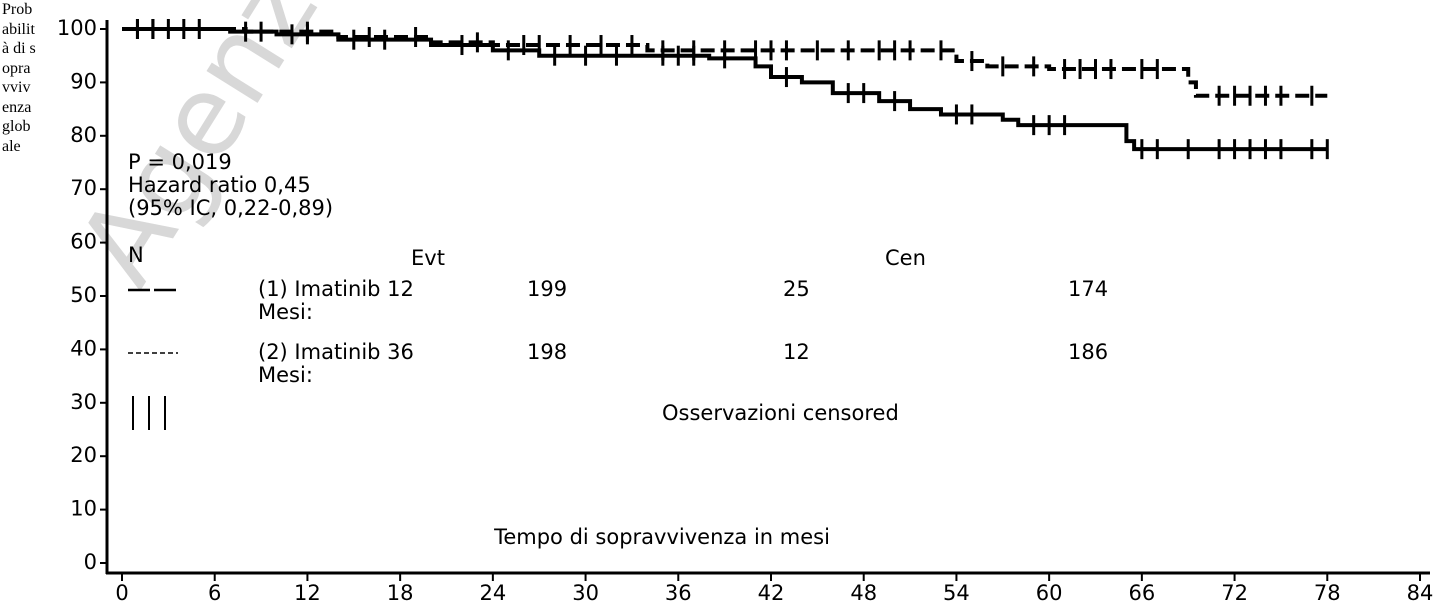 The height and width of the screenshot is (608, 1442). What do you see at coordinates (1327, 593) in the screenshot?
I see `x-tick-label: 78` at bounding box center [1327, 593].